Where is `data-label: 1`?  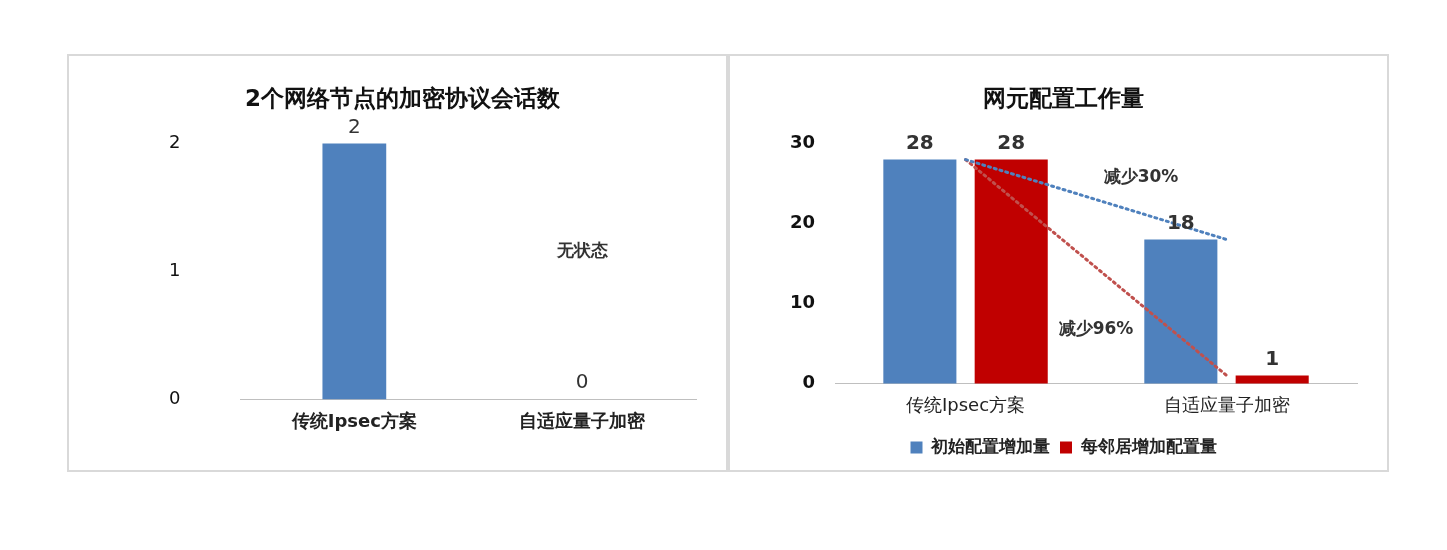
data-label: 1 is located at coordinates (1272, 357).